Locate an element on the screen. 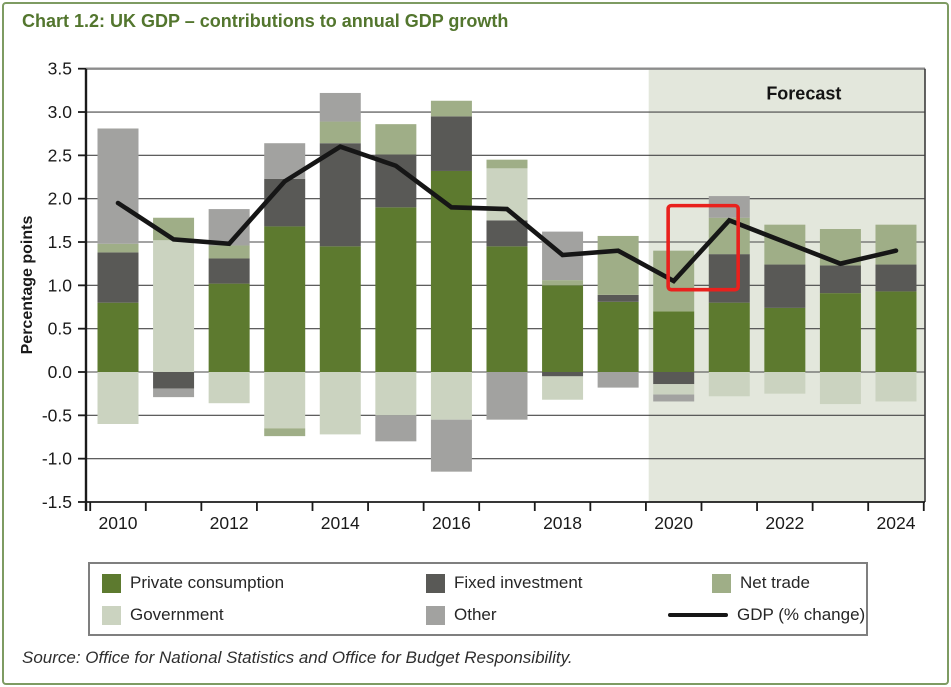 Image resolution: width=951 pixels, height=687 pixels. private-consumption-swatch is located at coordinates (111, 583).